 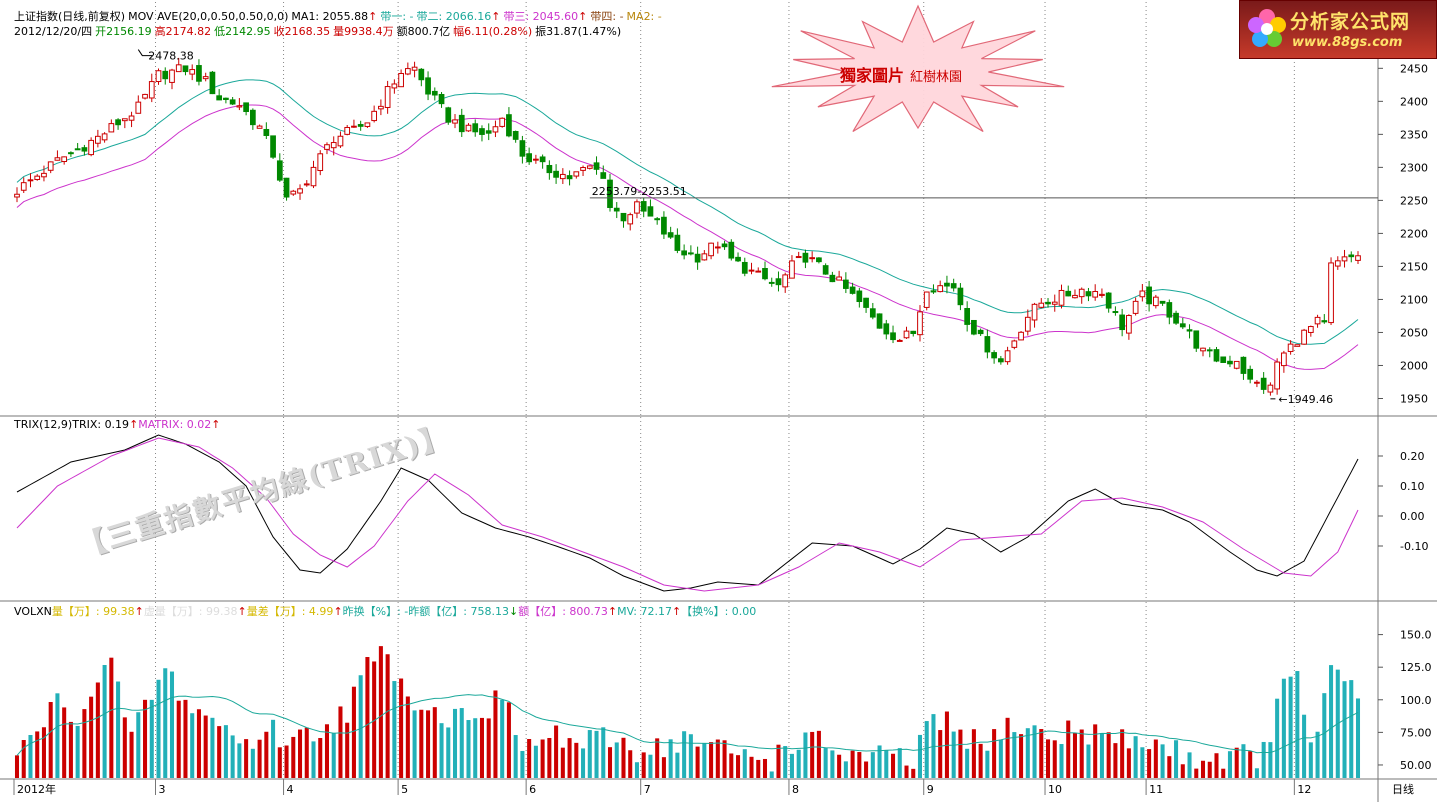 I want to click on header-item-text: 虚量【万】: 99.38, so click(x=190, y=611).